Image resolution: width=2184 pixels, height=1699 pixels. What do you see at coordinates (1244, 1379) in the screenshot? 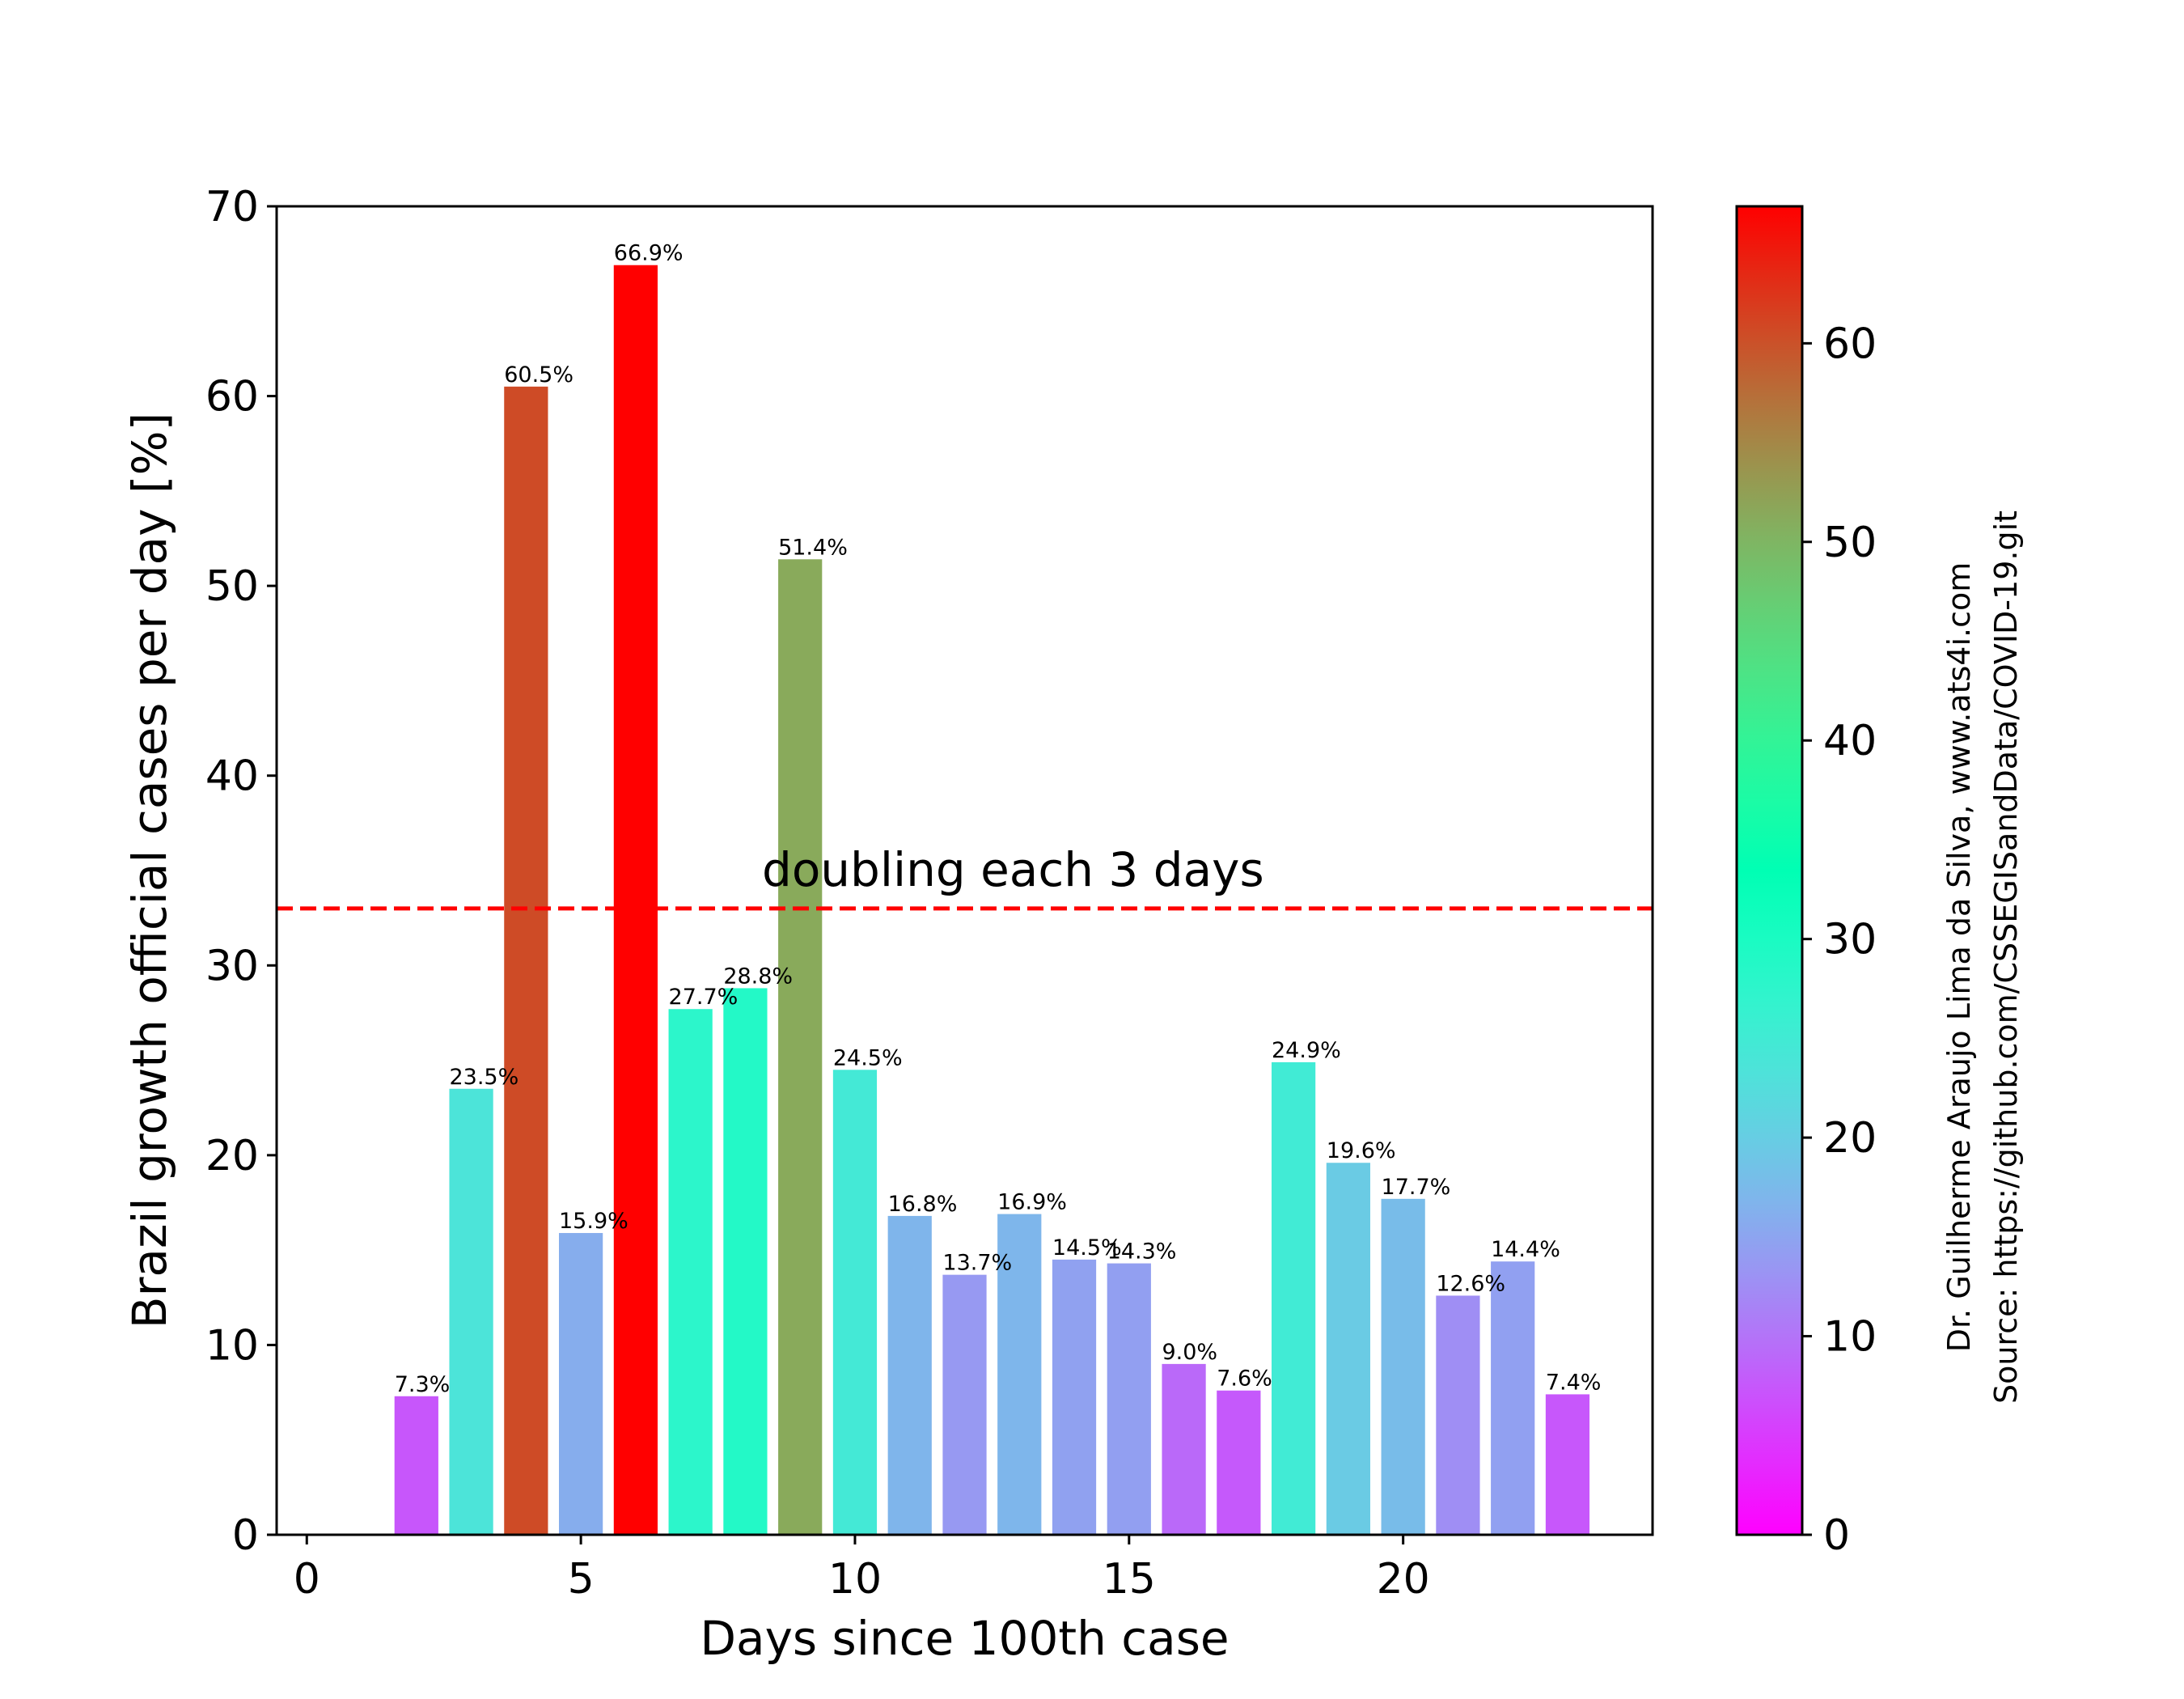
I see `bar-value-label-day-17: 7.6%` at bounding box center [1244, 1379].